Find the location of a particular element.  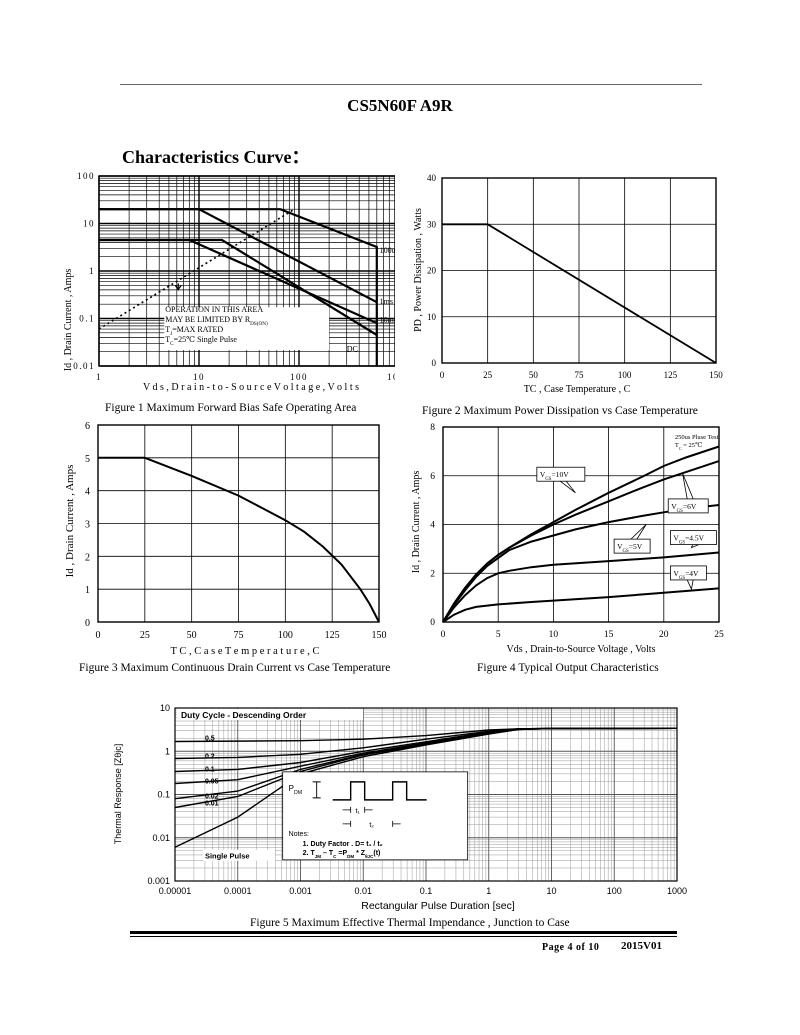

fig5-frame is located at coordinates (426, 794).